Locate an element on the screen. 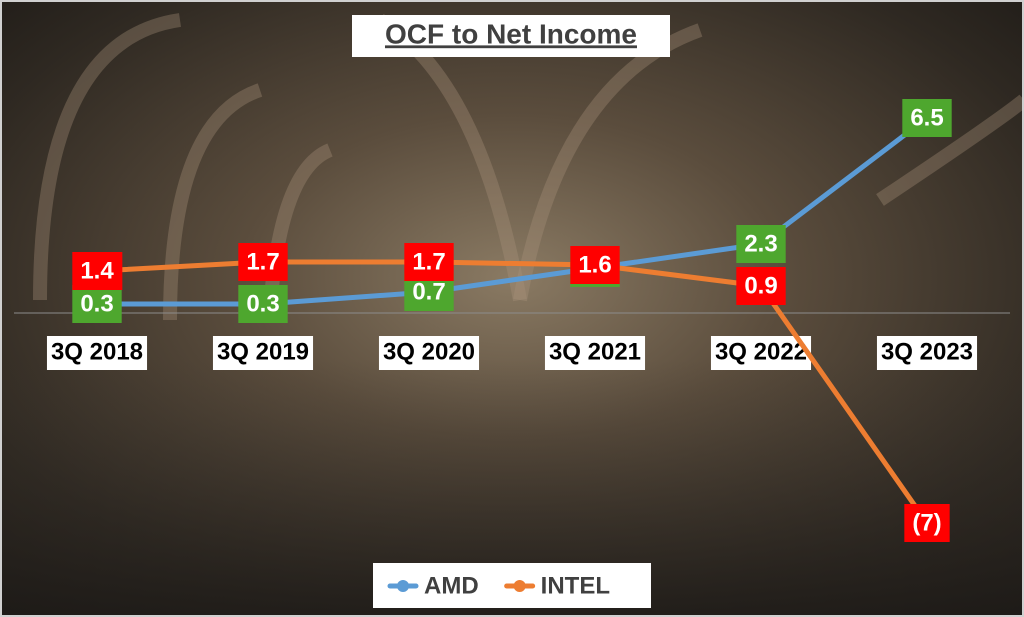 The image size is (1024, 617). data-label: (7) is located at coordinates (926, 522).